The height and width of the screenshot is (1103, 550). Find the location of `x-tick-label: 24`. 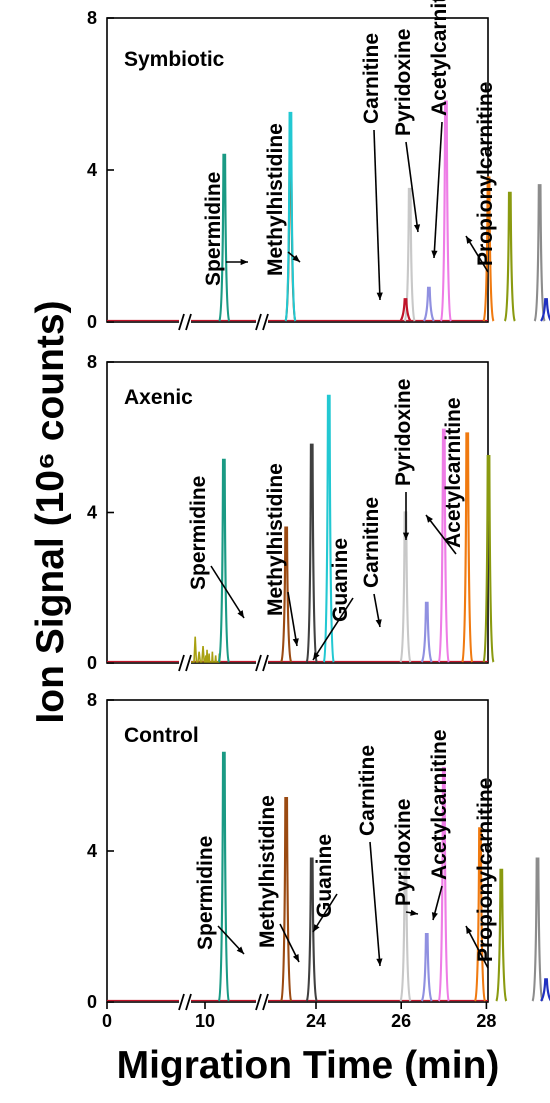

x-tick-label: 24 is located at coordinates (316, 1021).